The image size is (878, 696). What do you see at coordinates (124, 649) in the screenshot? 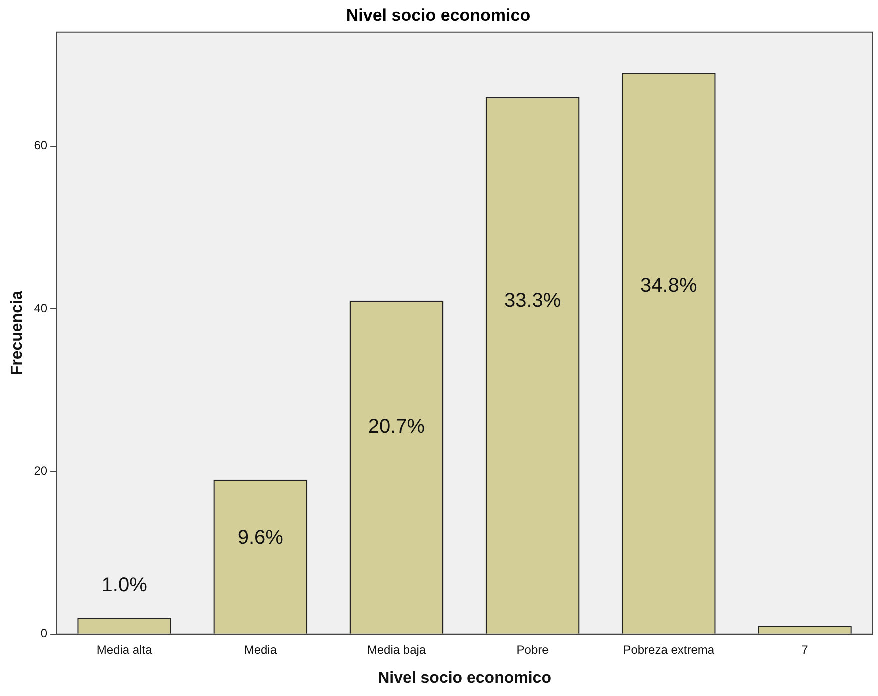
I see `x-tick-label: Media alta` at bounding box center [124, 649].